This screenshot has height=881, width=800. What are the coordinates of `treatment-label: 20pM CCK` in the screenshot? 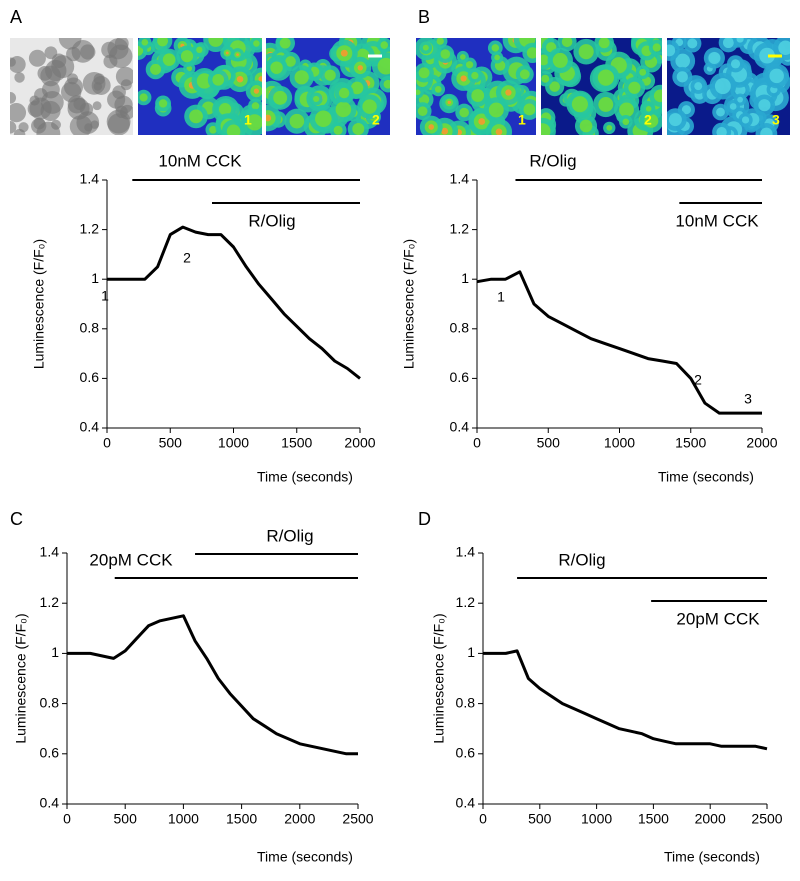 It's located at (131, 559).